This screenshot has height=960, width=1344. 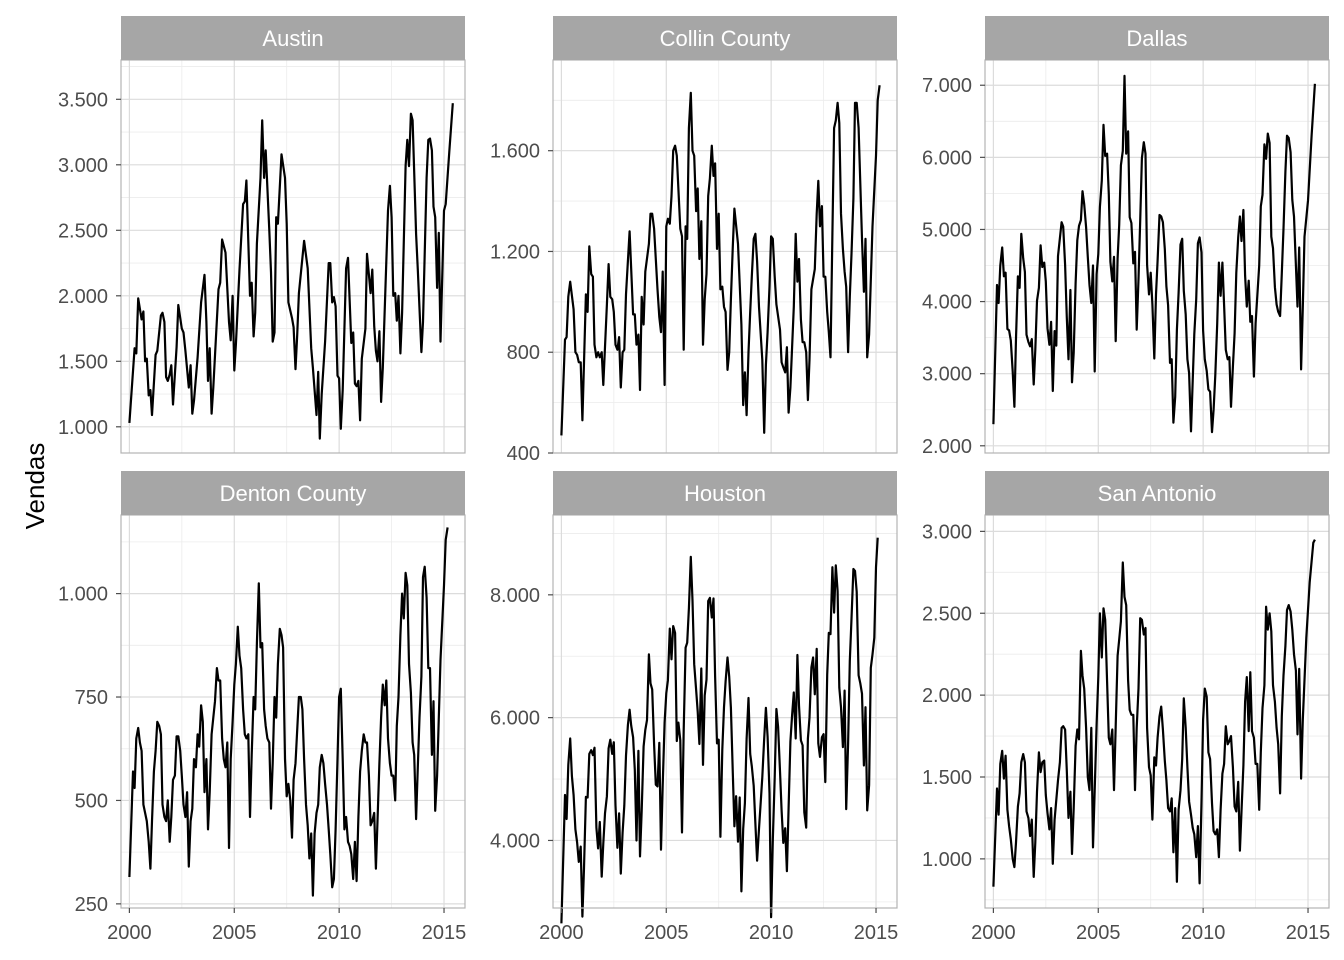 I want to click on facet-strip-label: Dallas, so click(x=1156, y=38).